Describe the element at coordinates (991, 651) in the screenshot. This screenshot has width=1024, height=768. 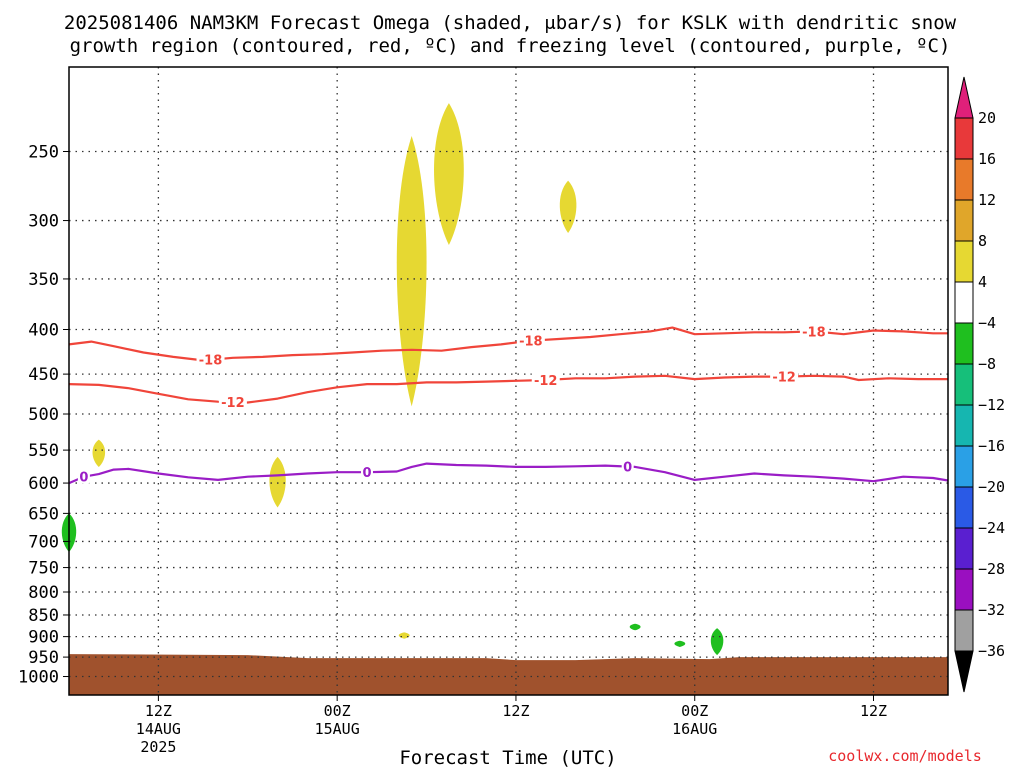
I see `colorbar-label: −36` at that location.